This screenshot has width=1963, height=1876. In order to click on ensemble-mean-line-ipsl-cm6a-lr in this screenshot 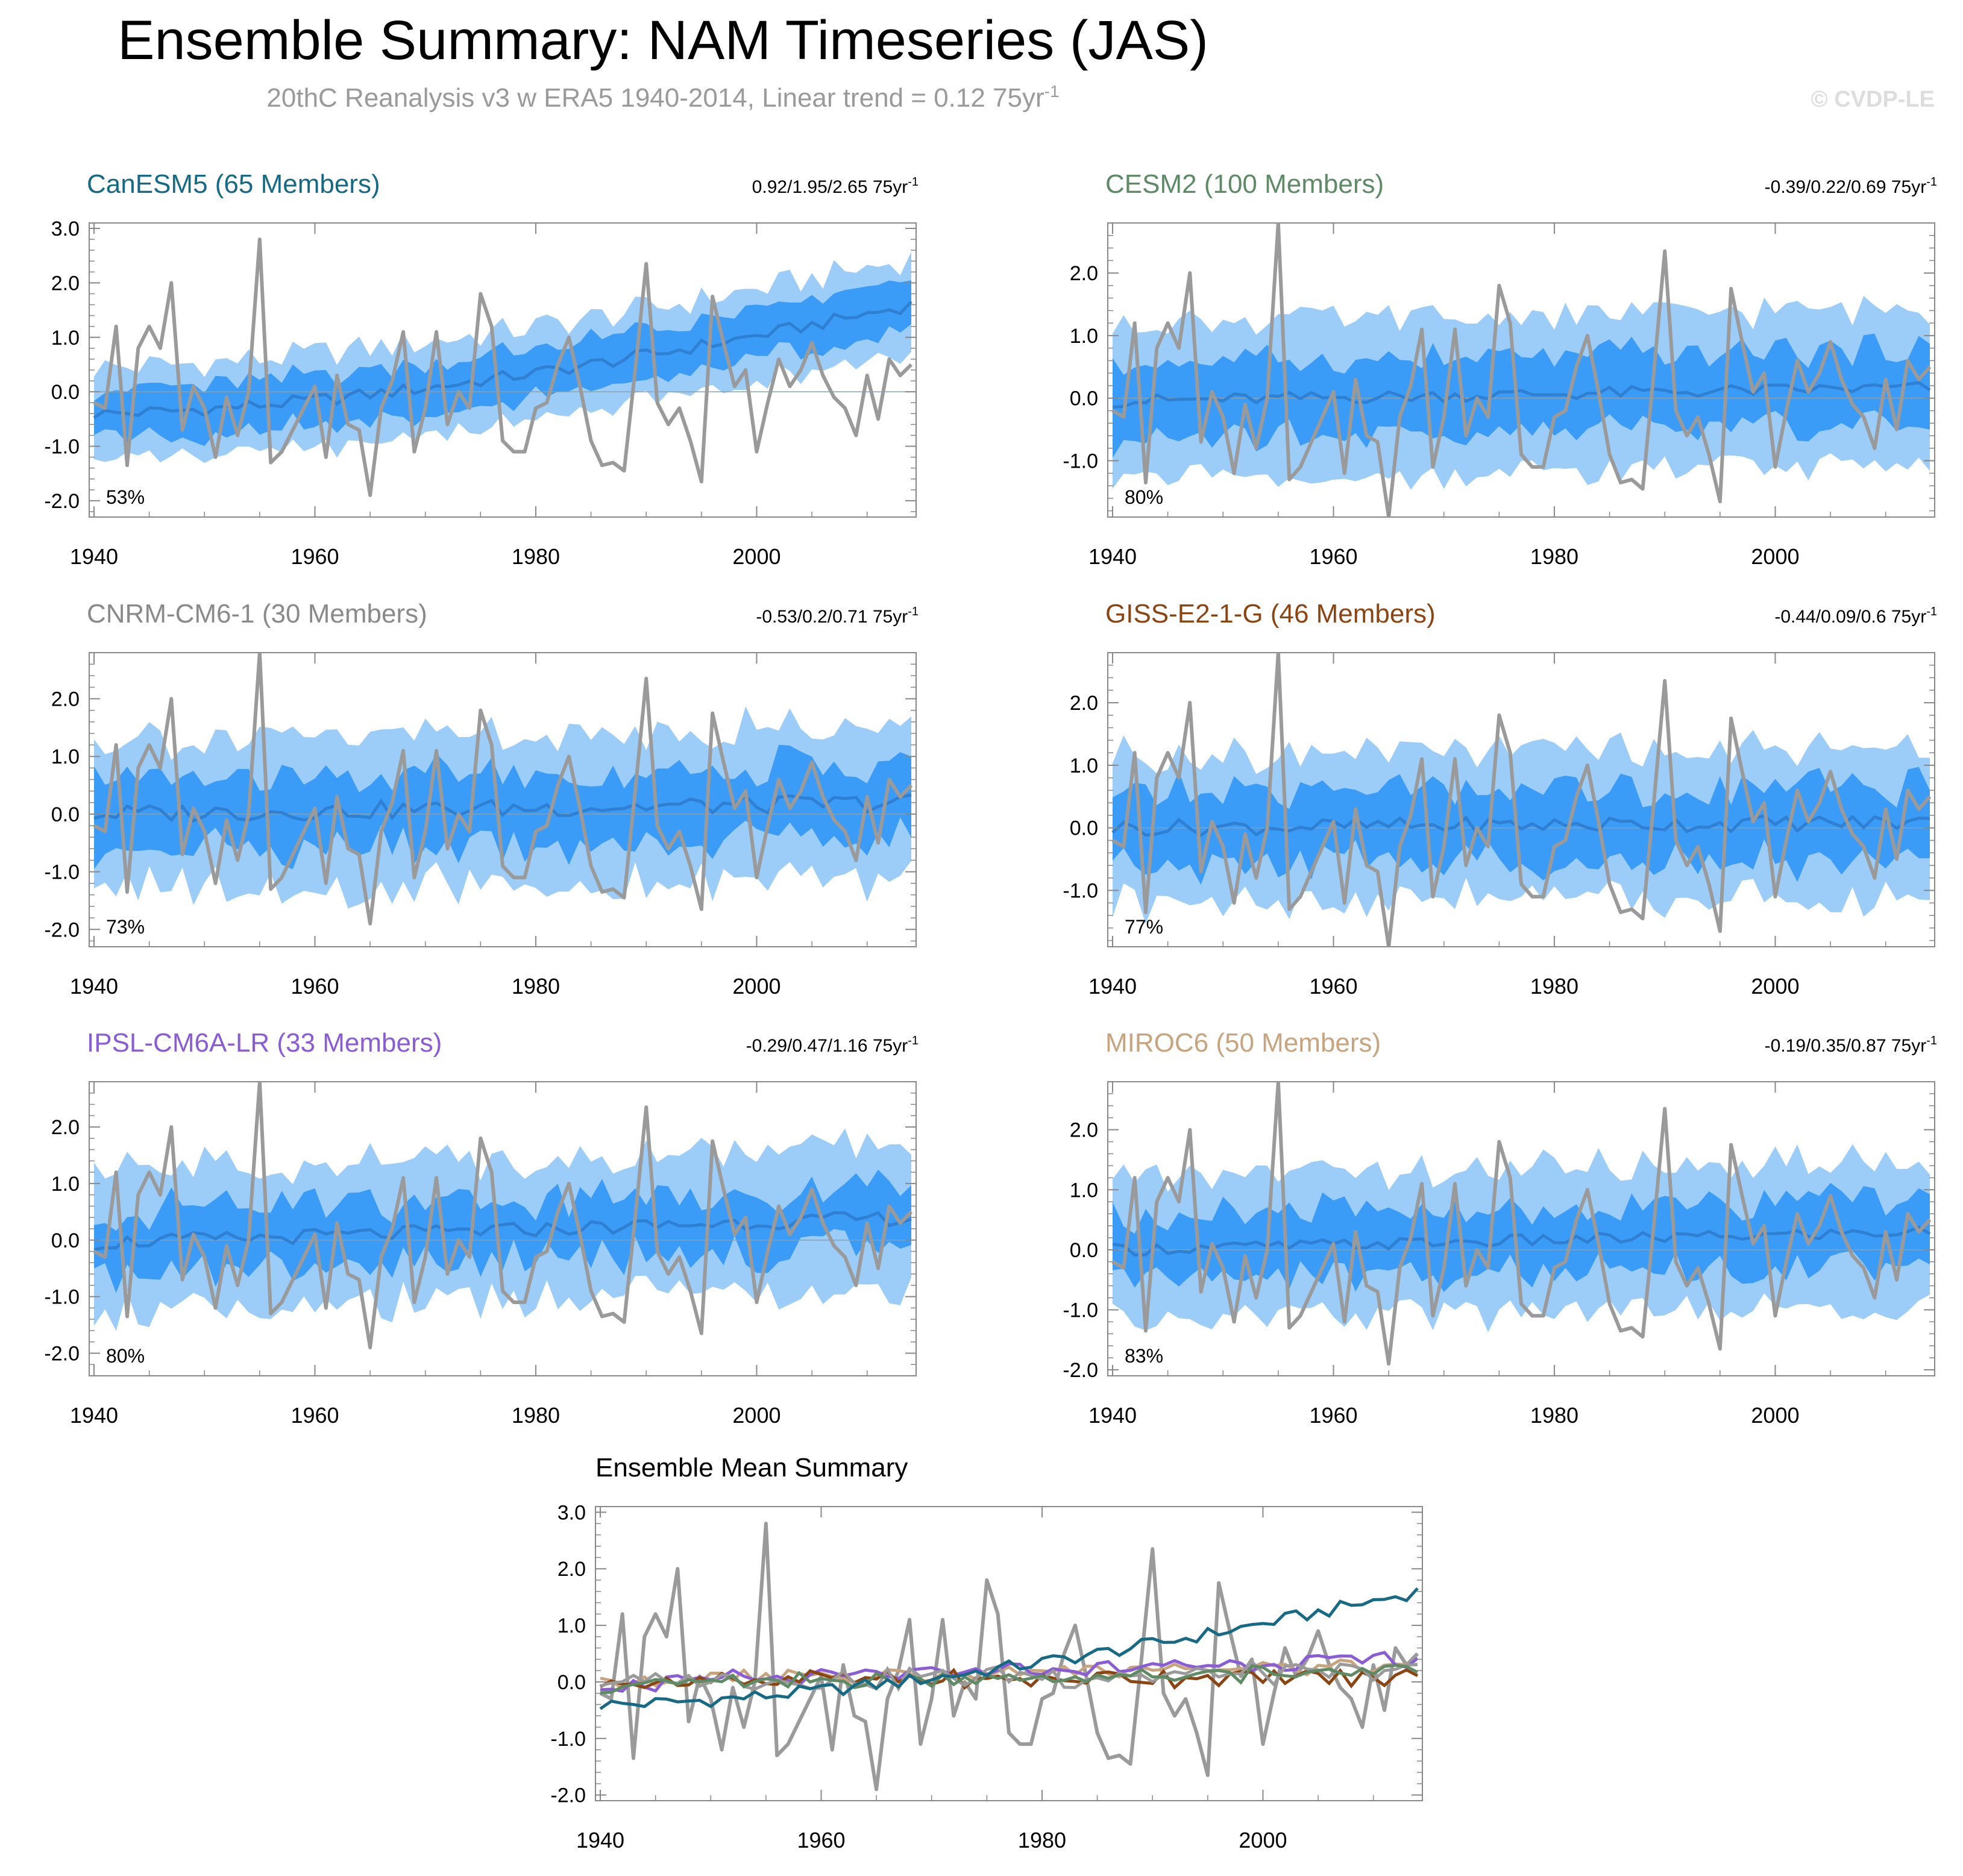, I will do `click(1009, 1672)`.